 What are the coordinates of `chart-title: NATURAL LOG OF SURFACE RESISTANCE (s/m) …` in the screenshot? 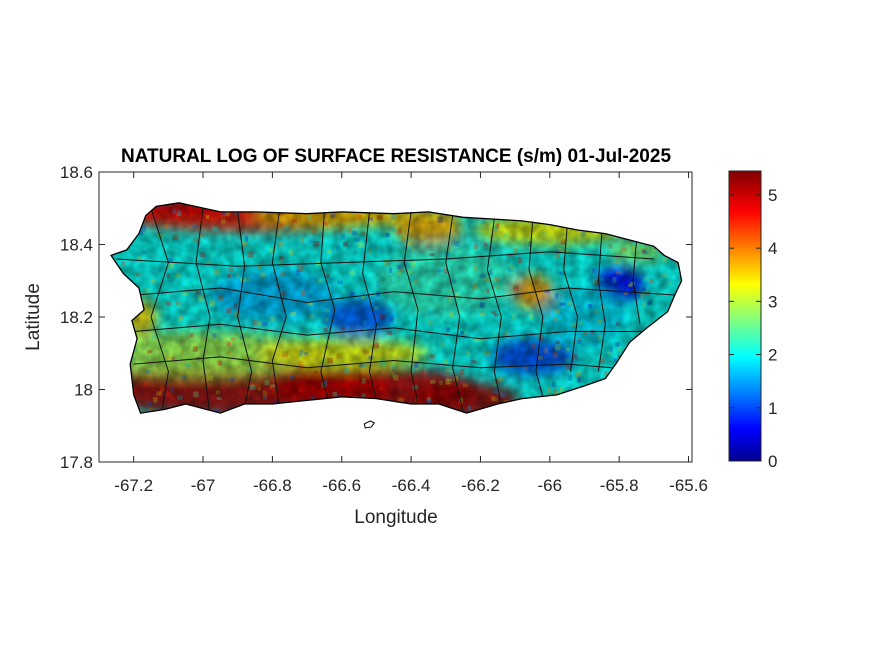 It's located at (396, 156).